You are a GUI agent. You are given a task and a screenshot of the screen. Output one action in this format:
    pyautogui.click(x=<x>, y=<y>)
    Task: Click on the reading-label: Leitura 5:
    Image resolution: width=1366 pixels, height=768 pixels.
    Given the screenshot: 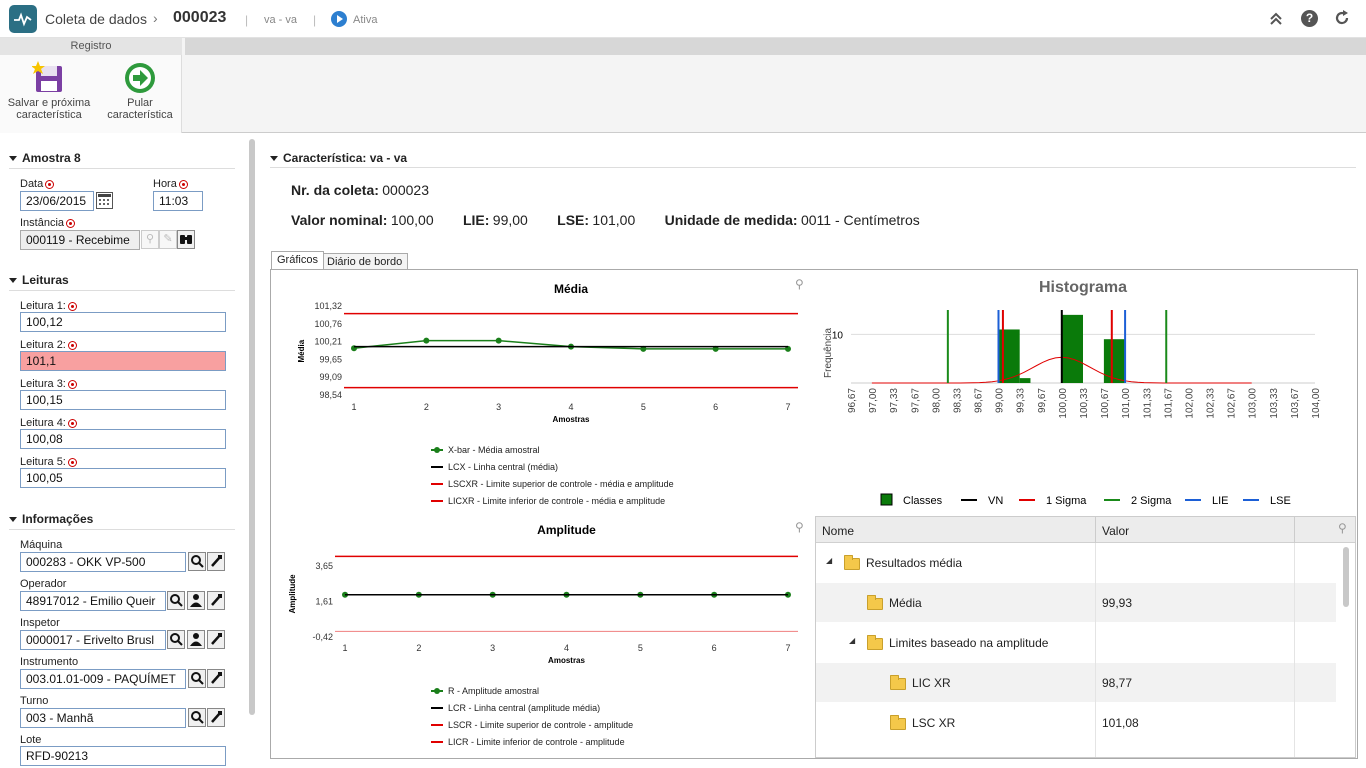 What is the action you would take?
    pyautogui.click(x=48, y=462)
    